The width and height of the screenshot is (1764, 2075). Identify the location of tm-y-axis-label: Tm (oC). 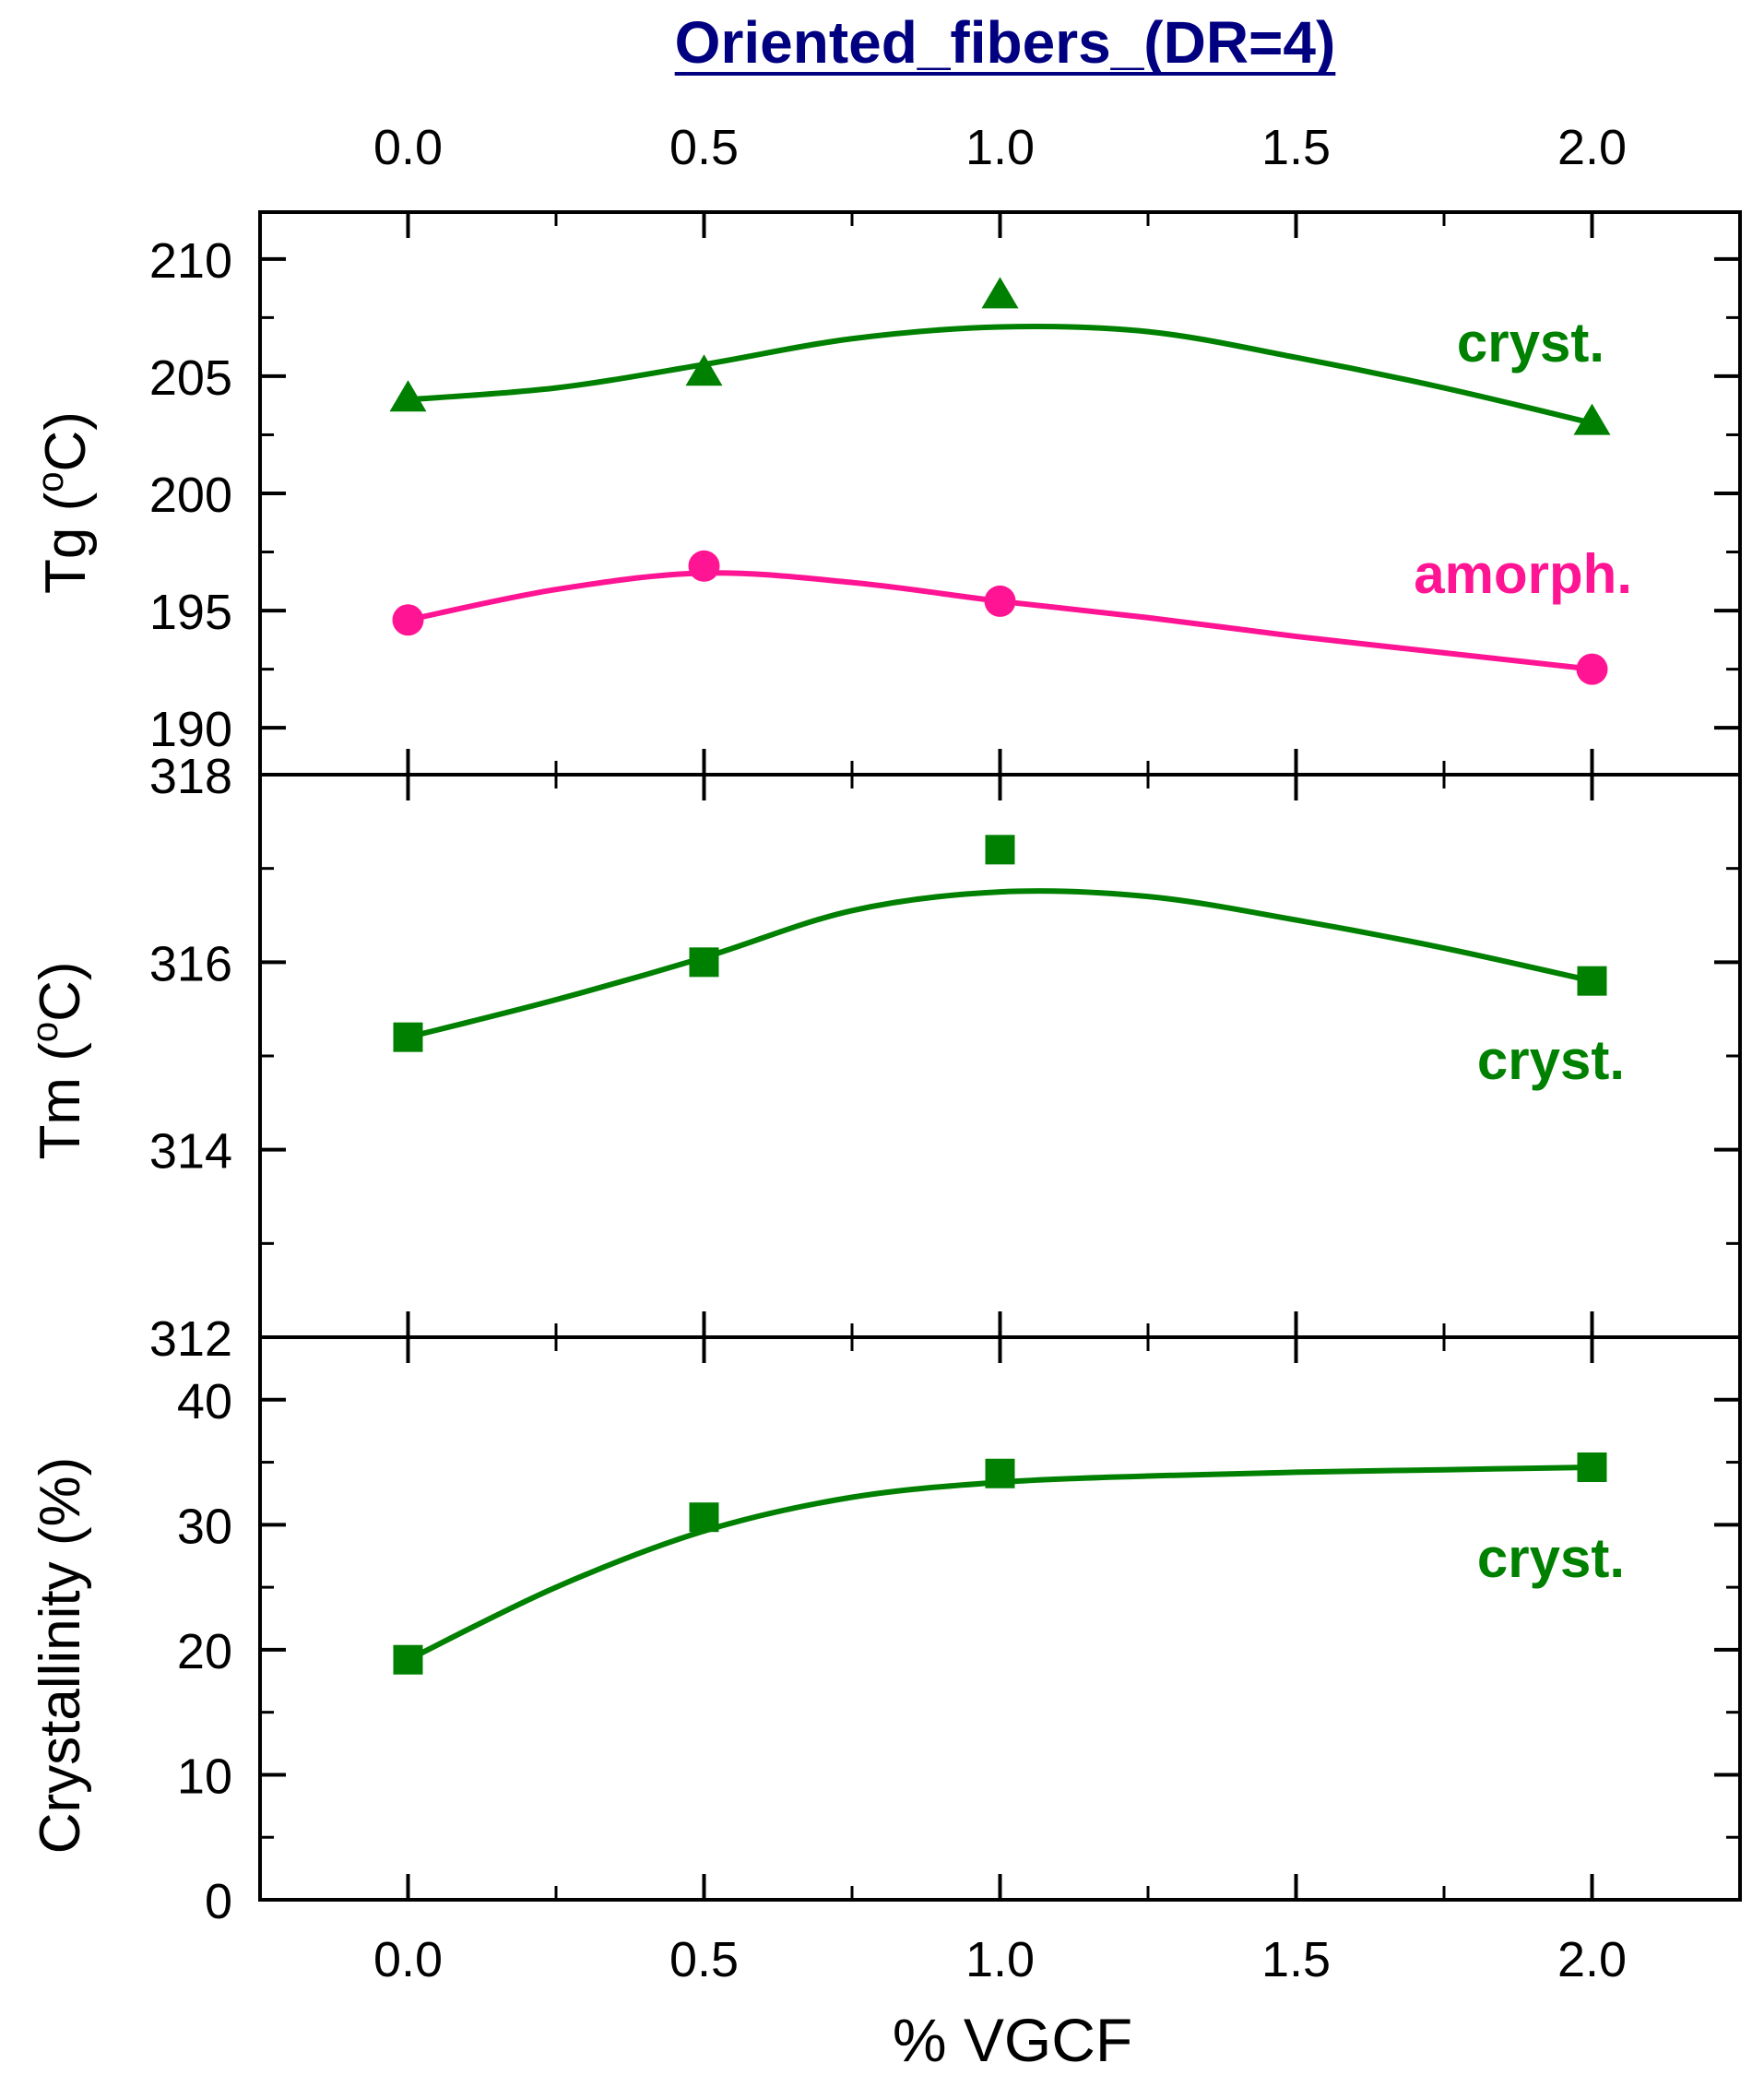
(58, 1060).